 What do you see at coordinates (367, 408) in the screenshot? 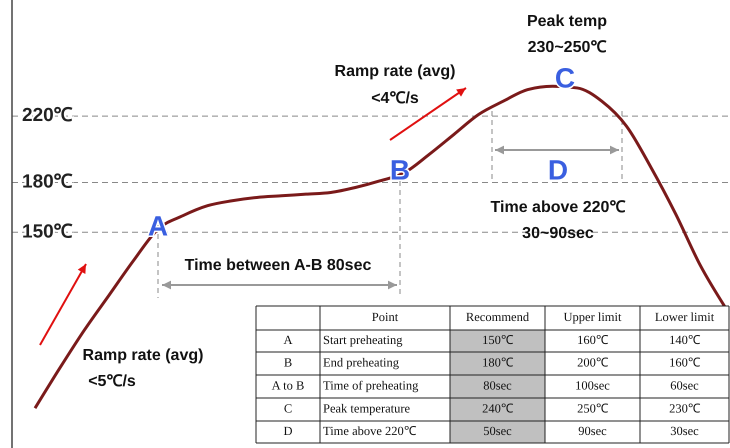
I see `annotation: Peak temperature` at bounding box center [367, 408].